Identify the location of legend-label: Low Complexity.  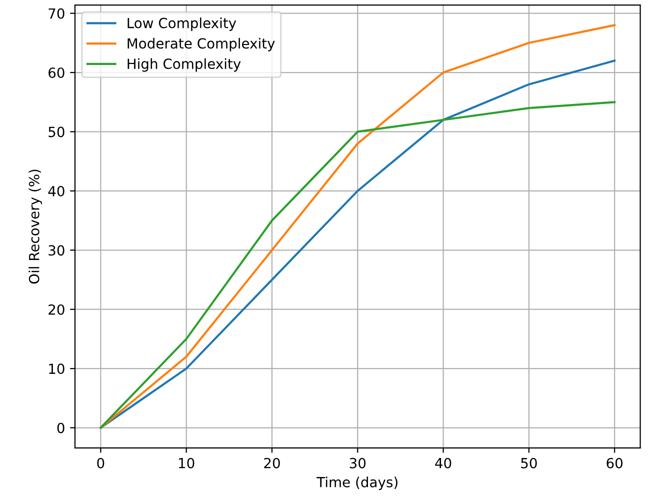
(182, 24).